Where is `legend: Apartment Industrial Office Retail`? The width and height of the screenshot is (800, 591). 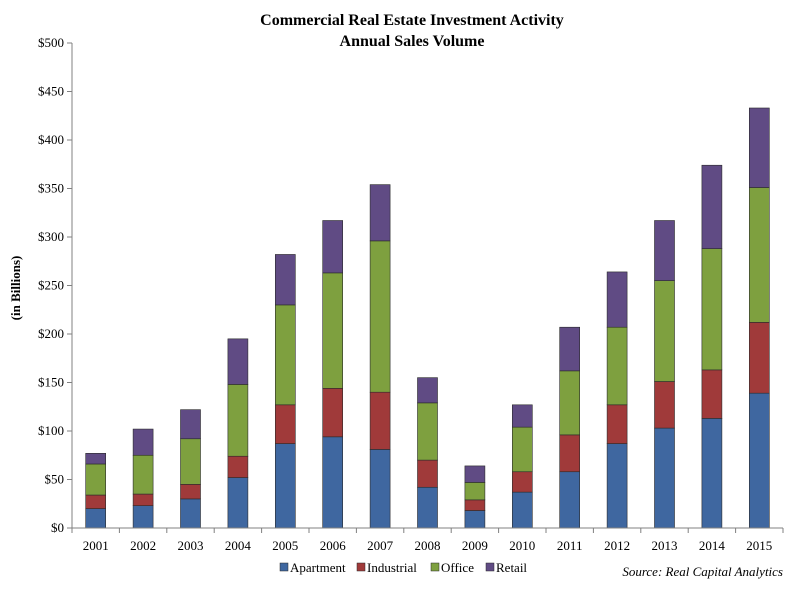
legend: Apartment Industrial Office Retail is located at coordinates (403, 567).